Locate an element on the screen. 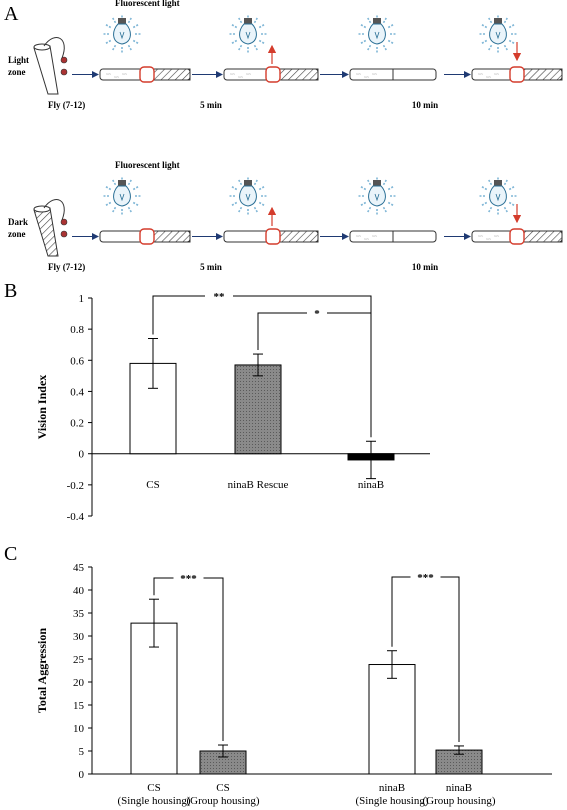  panel-c-letter: C is located at coordinates (10, 554).